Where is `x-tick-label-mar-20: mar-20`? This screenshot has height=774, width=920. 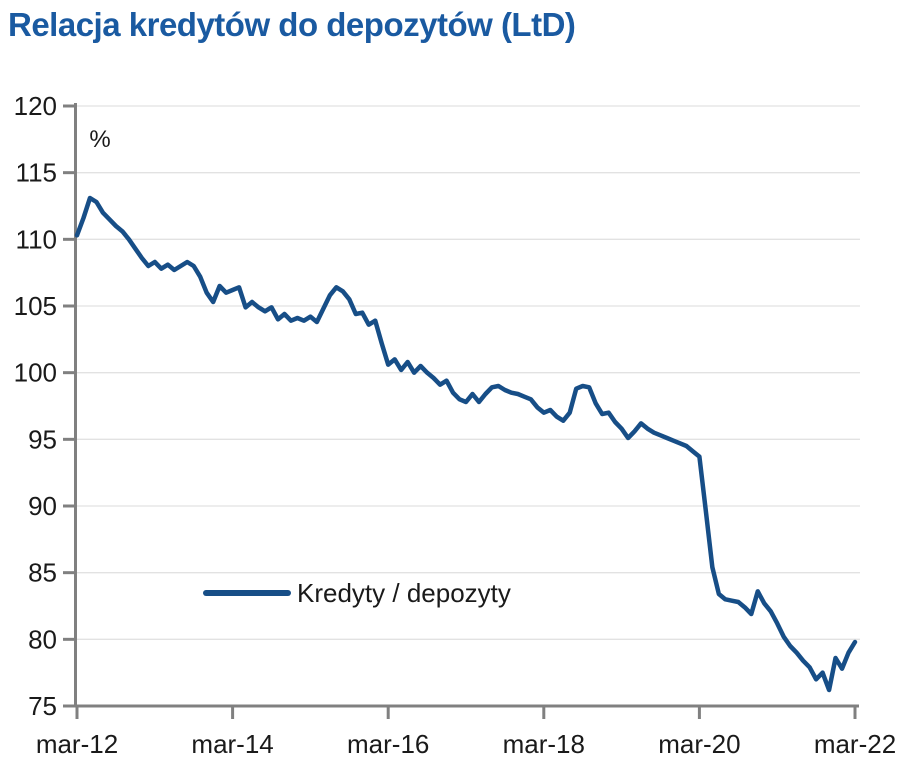
x-tick-label-mar-20: mar-20 is located at coordinates (699, 744).